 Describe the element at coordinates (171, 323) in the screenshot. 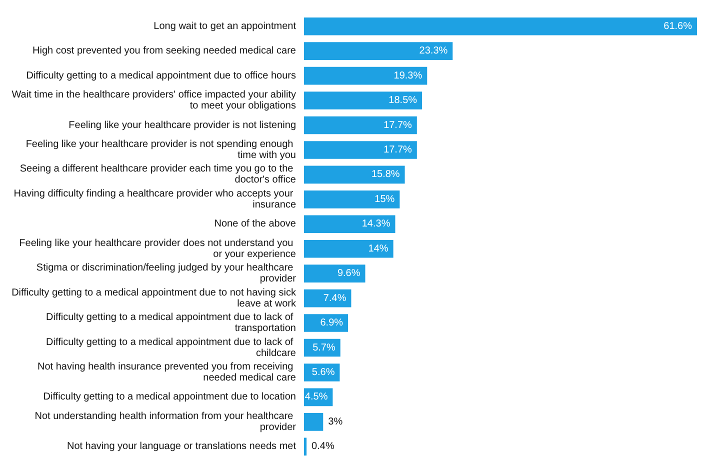

I see `y-tick-label: Difficulty getting to a medical appointment due to lack of transportation` at that location.